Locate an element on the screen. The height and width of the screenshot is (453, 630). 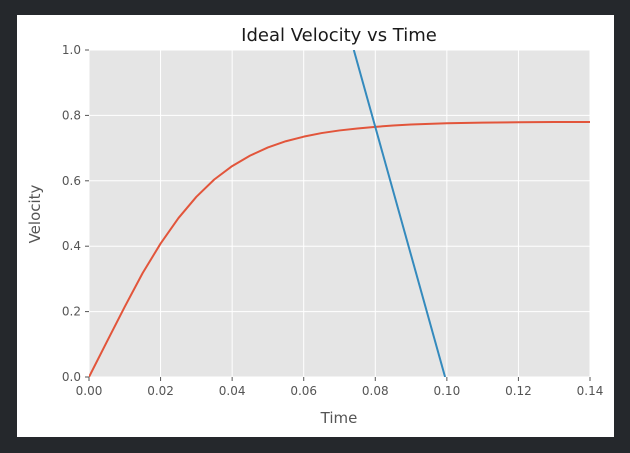
x-tick-label: 0.10 is located at coordinates (446, 391).